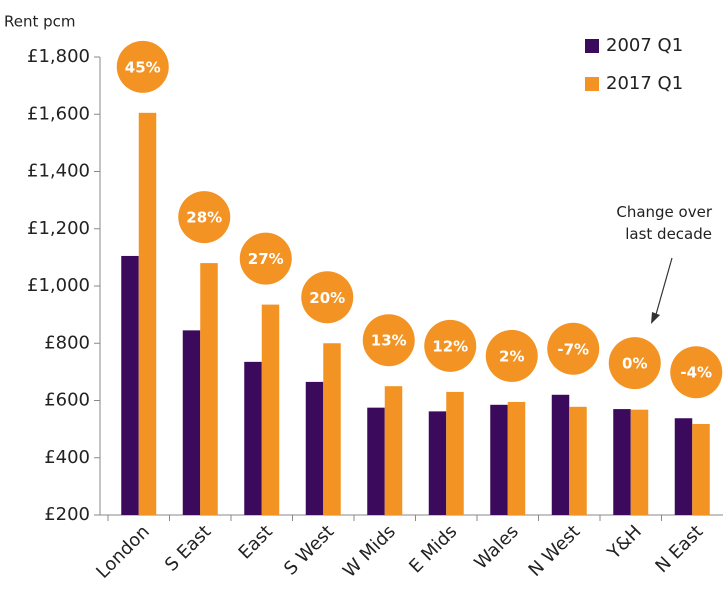 The width and height of the screenshot is (727, 604). Describe the element at coordinates (123, 552) in the screenshot. I see `x-tick-label: London` at that location.